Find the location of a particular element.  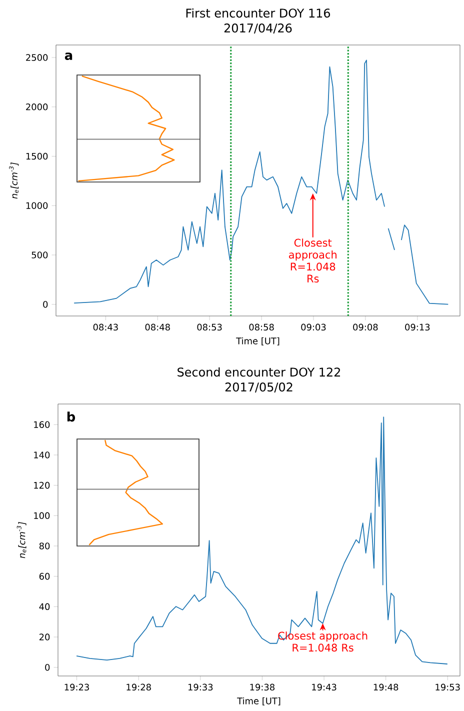

chart-title: First encounter DOY 116 is located at coordinates (258, 13).